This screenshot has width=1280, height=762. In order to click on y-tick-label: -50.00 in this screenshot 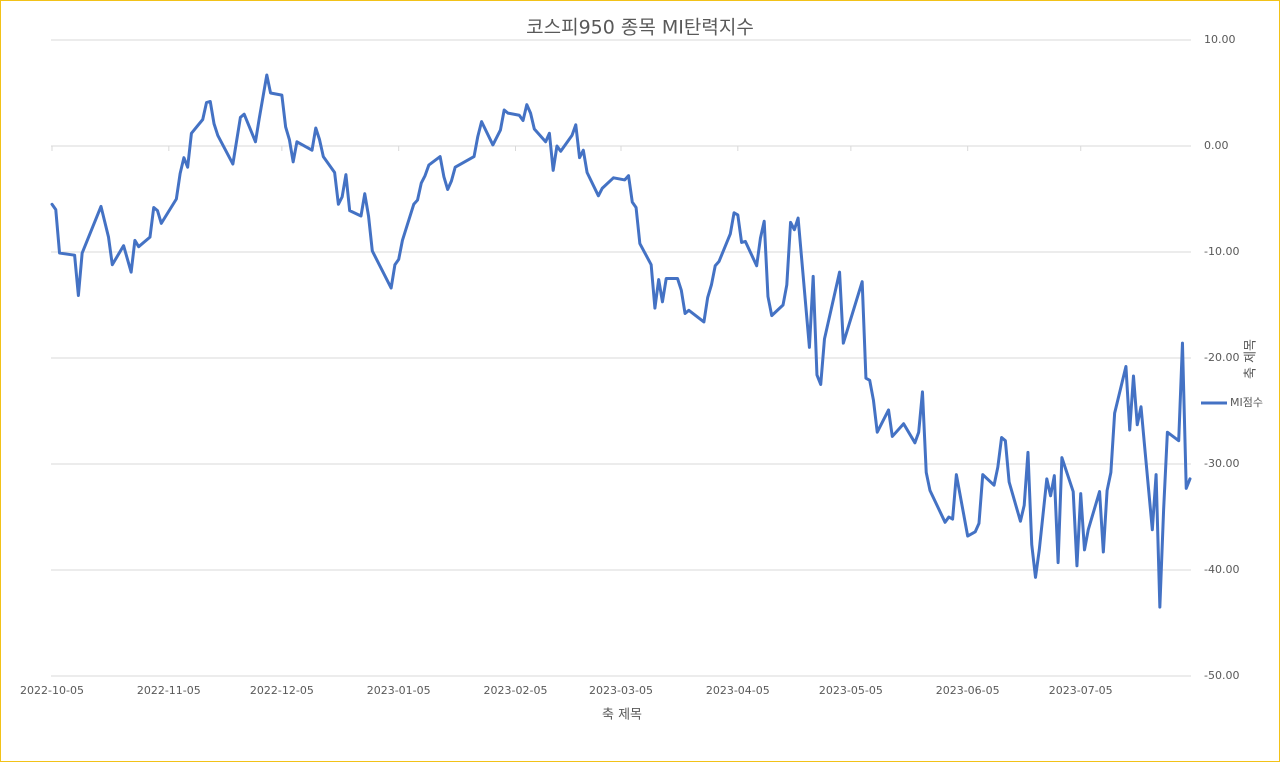, I will do `click(1221, 675)`.